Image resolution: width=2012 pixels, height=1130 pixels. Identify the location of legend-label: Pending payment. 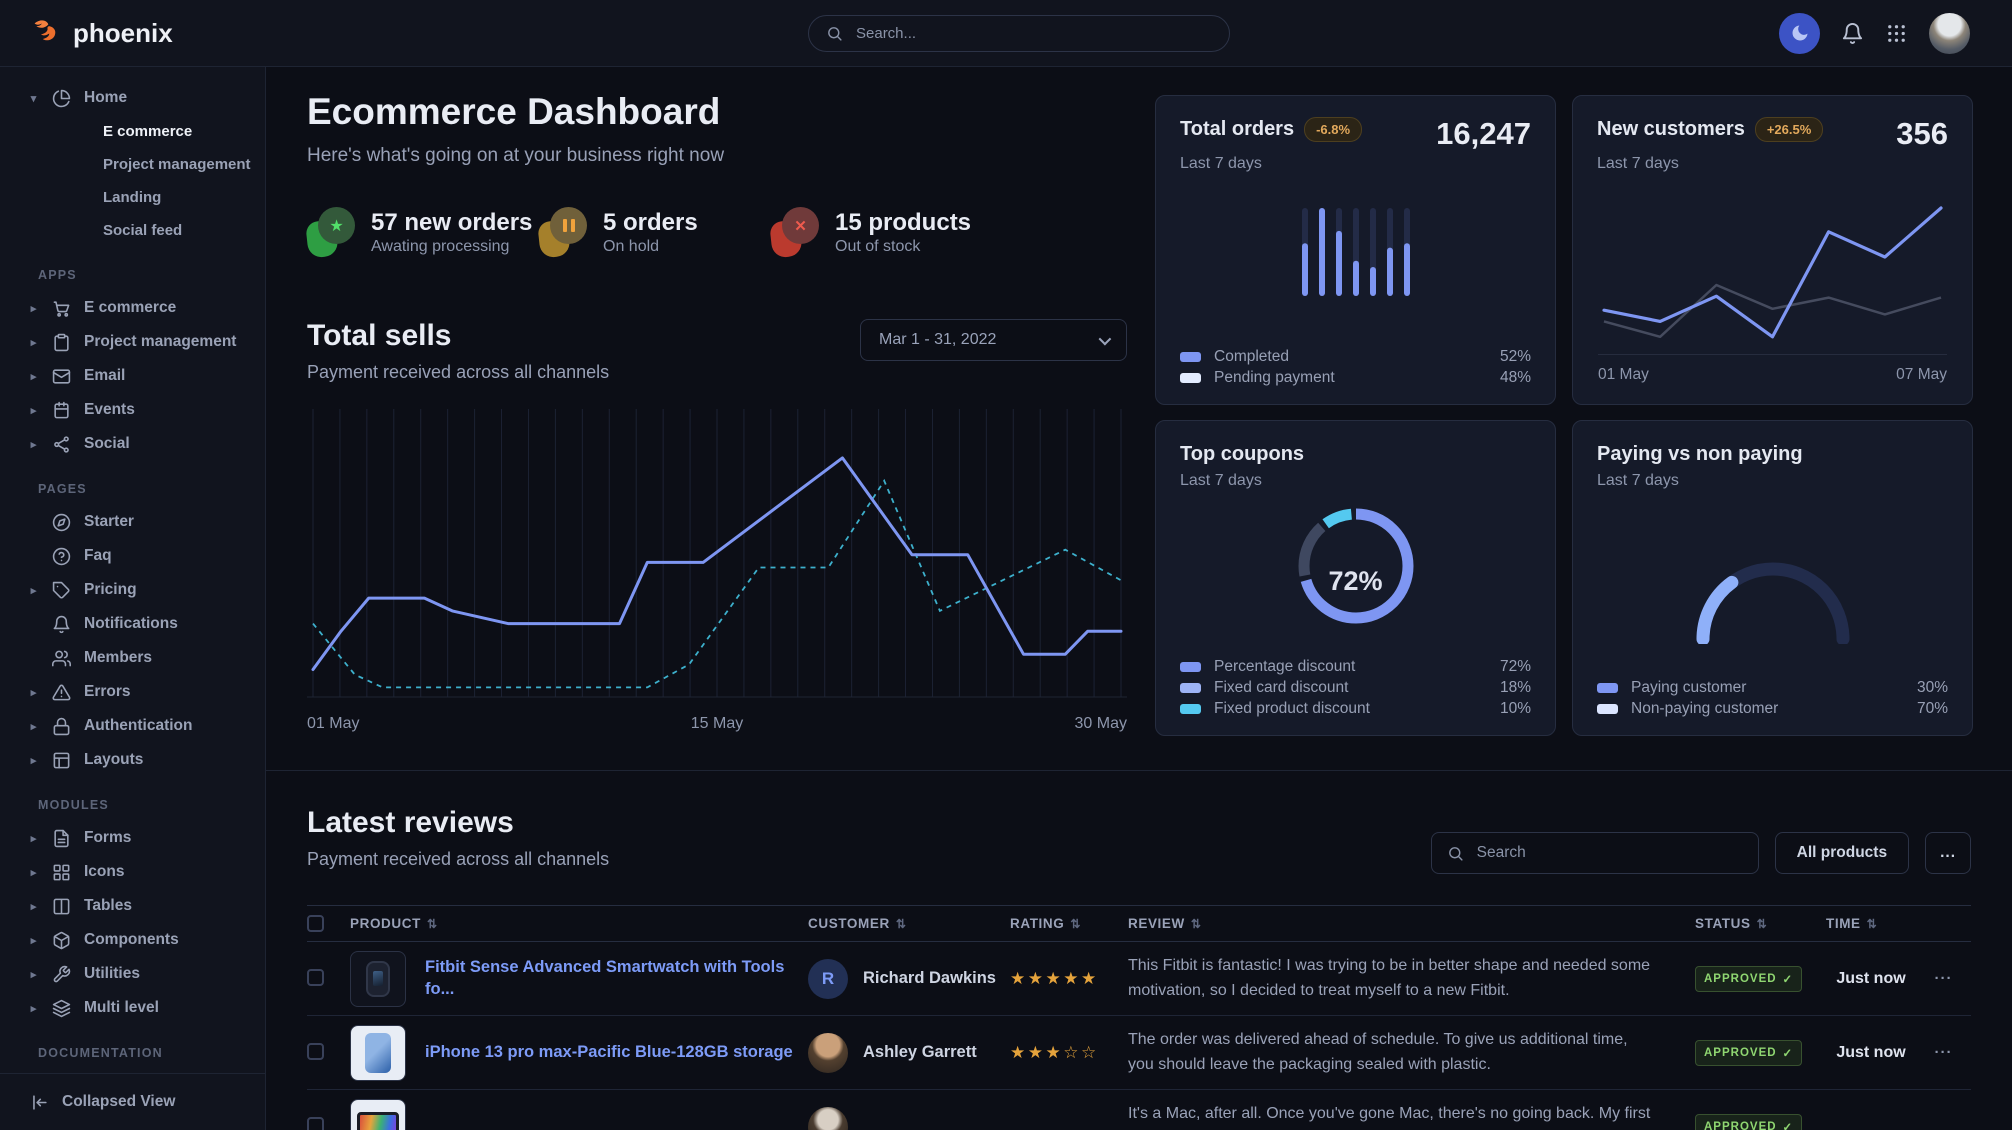
(1274, 377).